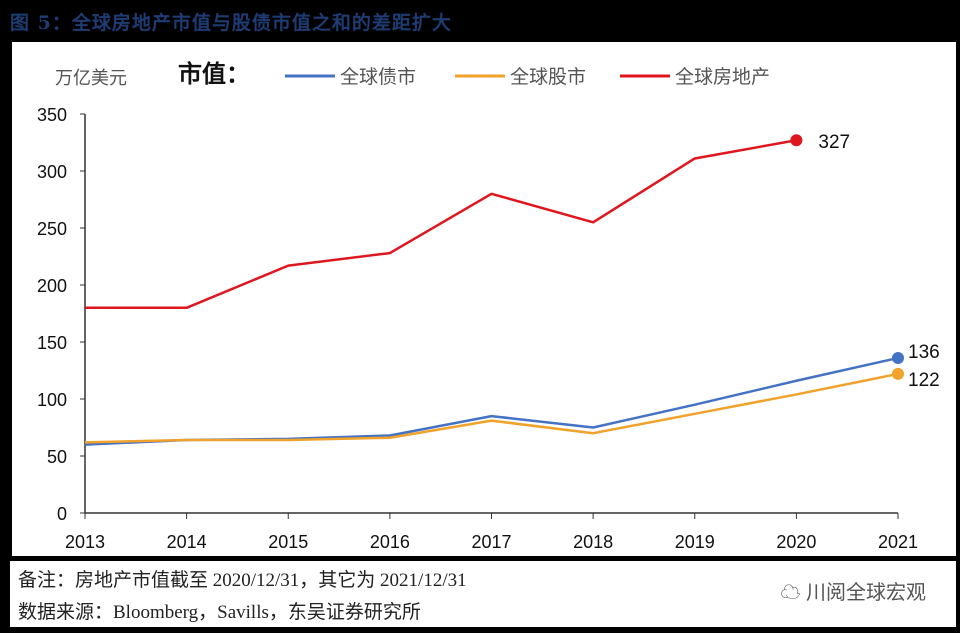 The image size is (960, 633). I want to click on legend-label: 全球债市, so click(378, 77).